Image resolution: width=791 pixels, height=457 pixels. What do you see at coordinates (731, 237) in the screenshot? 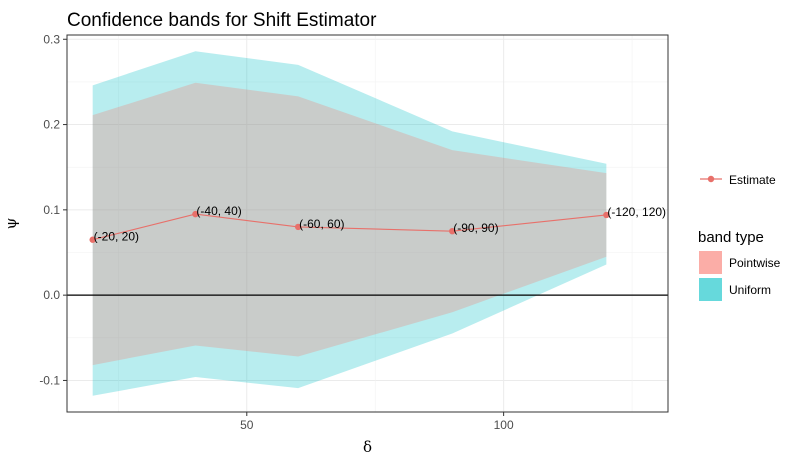
I see `legend-band-title: band type` at bounding box center [731, 237].